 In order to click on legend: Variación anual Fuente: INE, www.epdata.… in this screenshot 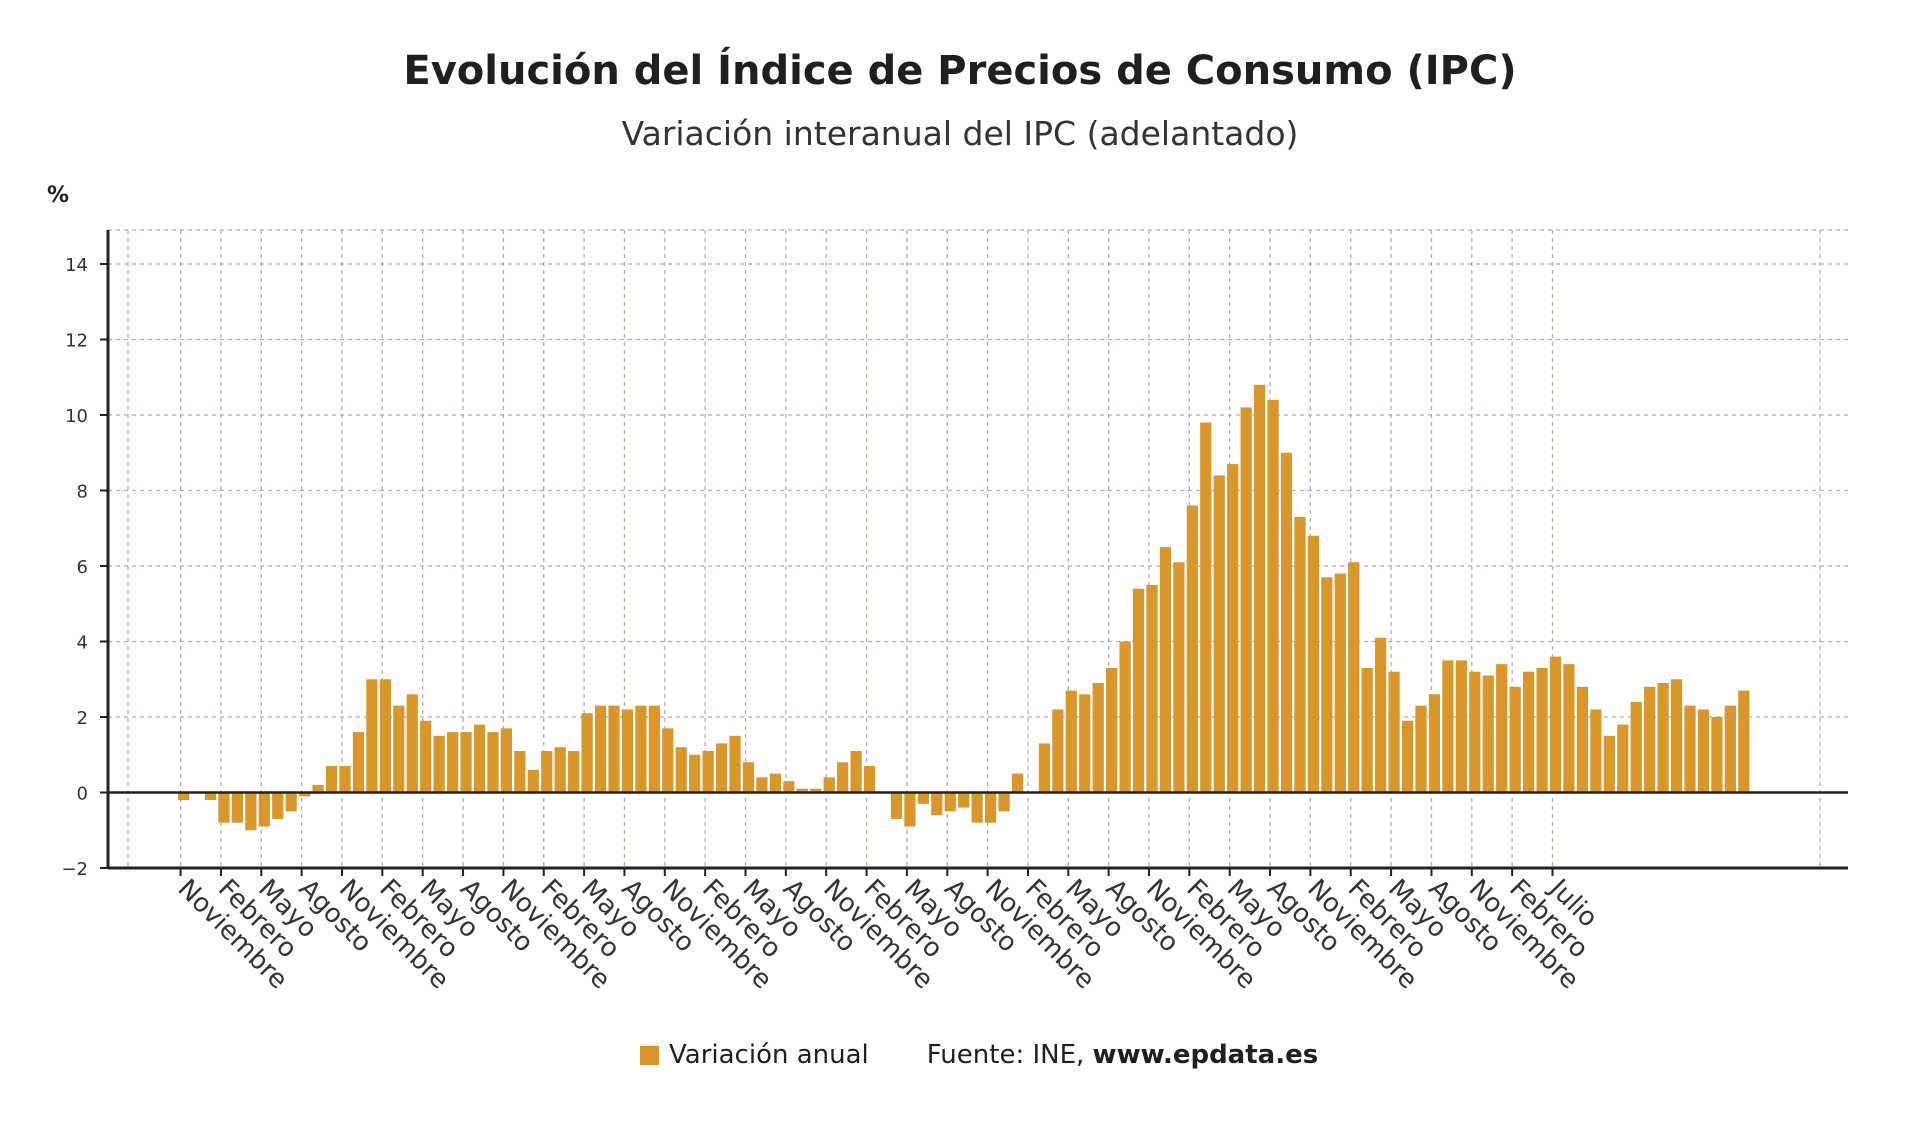, I will do `click(979, 1055)`.